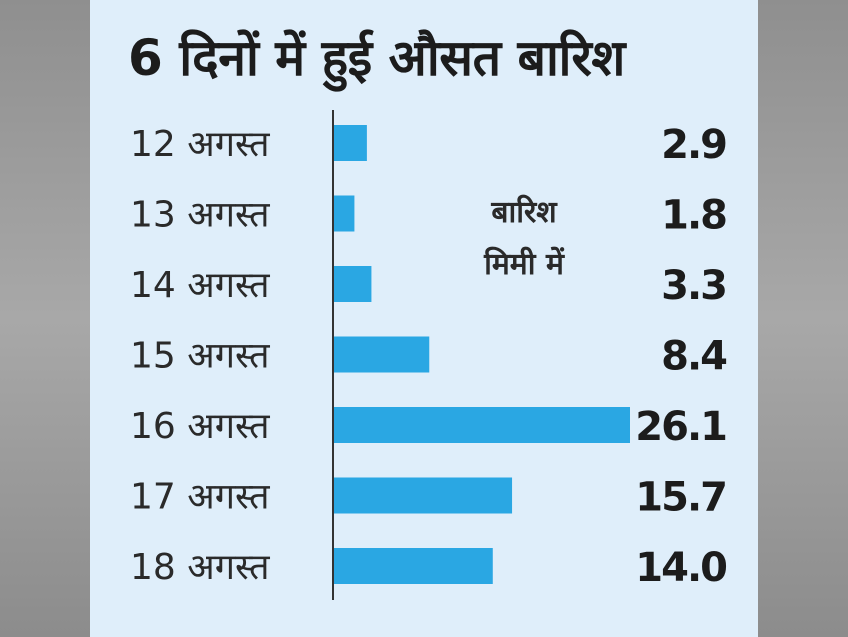 Image resolution: width=848 pixels, height=637 pixels. I want to click on value-label: 8.4, so click(693, 357).